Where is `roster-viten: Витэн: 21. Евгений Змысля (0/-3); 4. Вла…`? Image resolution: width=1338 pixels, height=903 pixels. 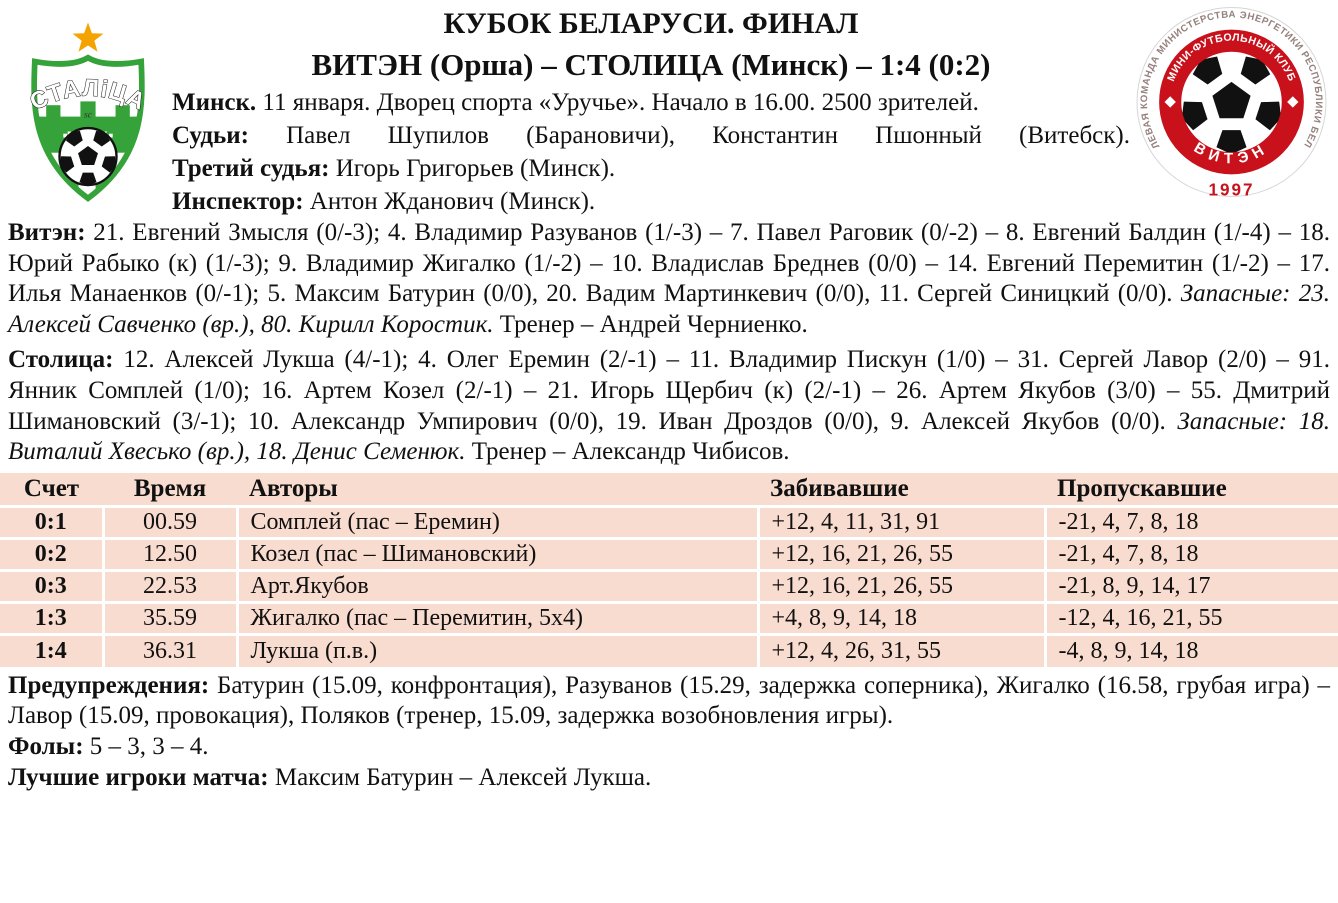
roster-viten: Витэн: 21. Евгений Змысля (0/-3); 4. Вла… is located at coordinates (669, 279).